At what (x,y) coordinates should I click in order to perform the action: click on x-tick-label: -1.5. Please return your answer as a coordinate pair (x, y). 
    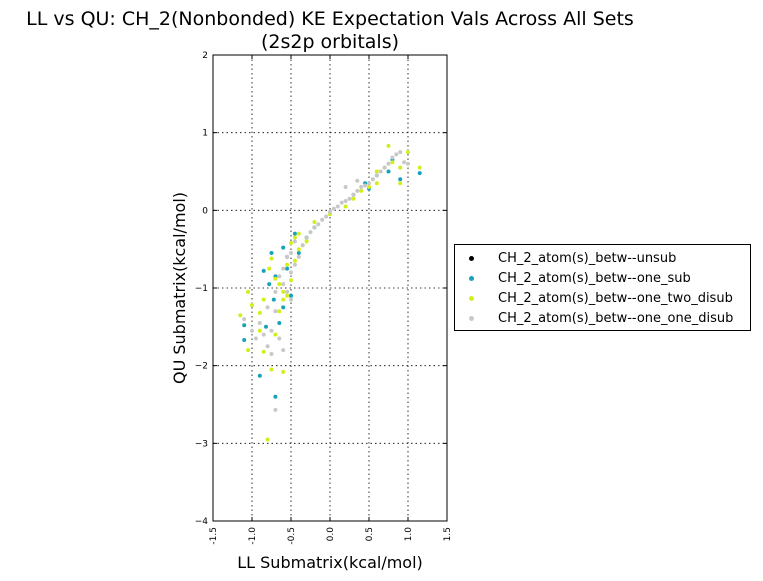
    Looking at the image, I should click on (214, 536).